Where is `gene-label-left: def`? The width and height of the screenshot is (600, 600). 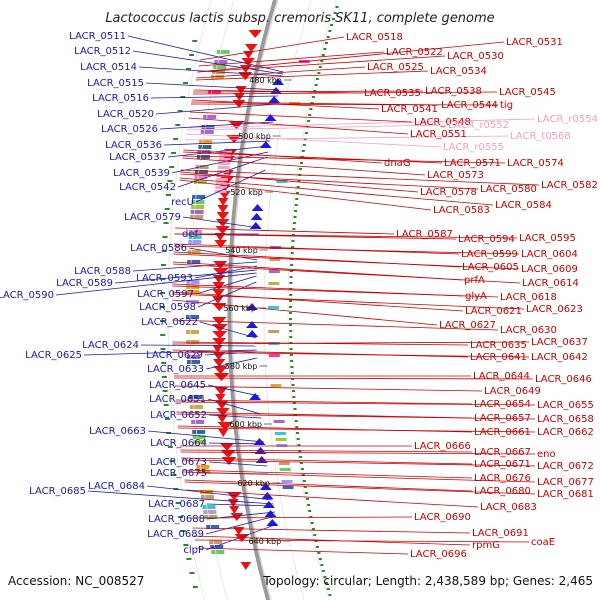
gene-label-left: def is located at coordinates (190, 234).